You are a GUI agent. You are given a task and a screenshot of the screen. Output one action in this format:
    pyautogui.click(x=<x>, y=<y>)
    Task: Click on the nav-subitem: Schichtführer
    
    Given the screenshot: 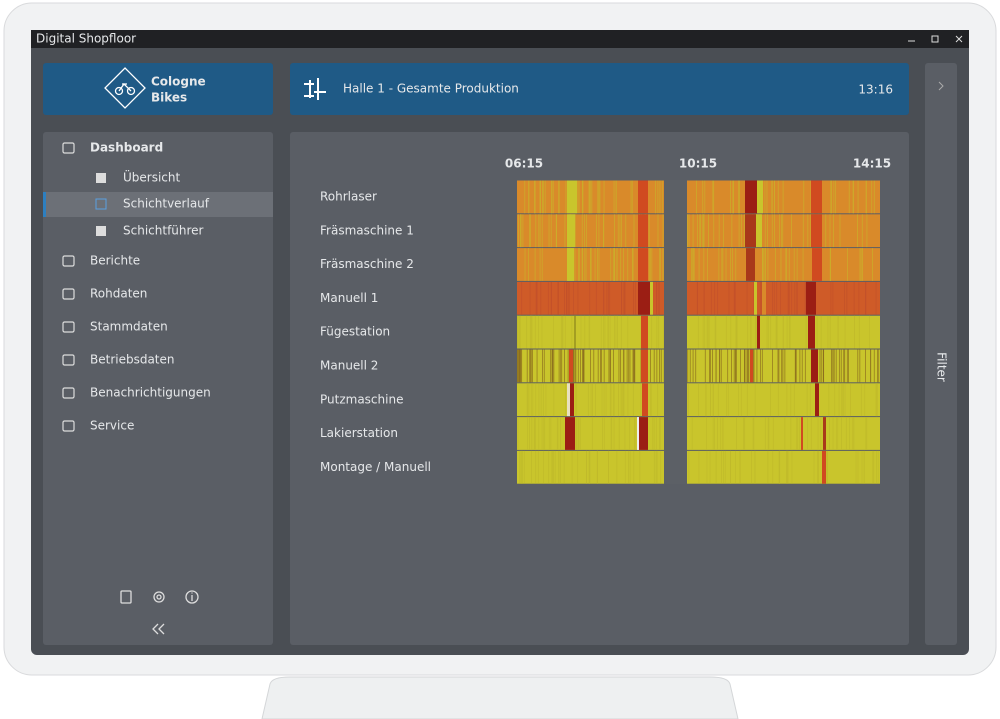 What is the action you would take?
    pyautogui.click(x=163, y=231)
    